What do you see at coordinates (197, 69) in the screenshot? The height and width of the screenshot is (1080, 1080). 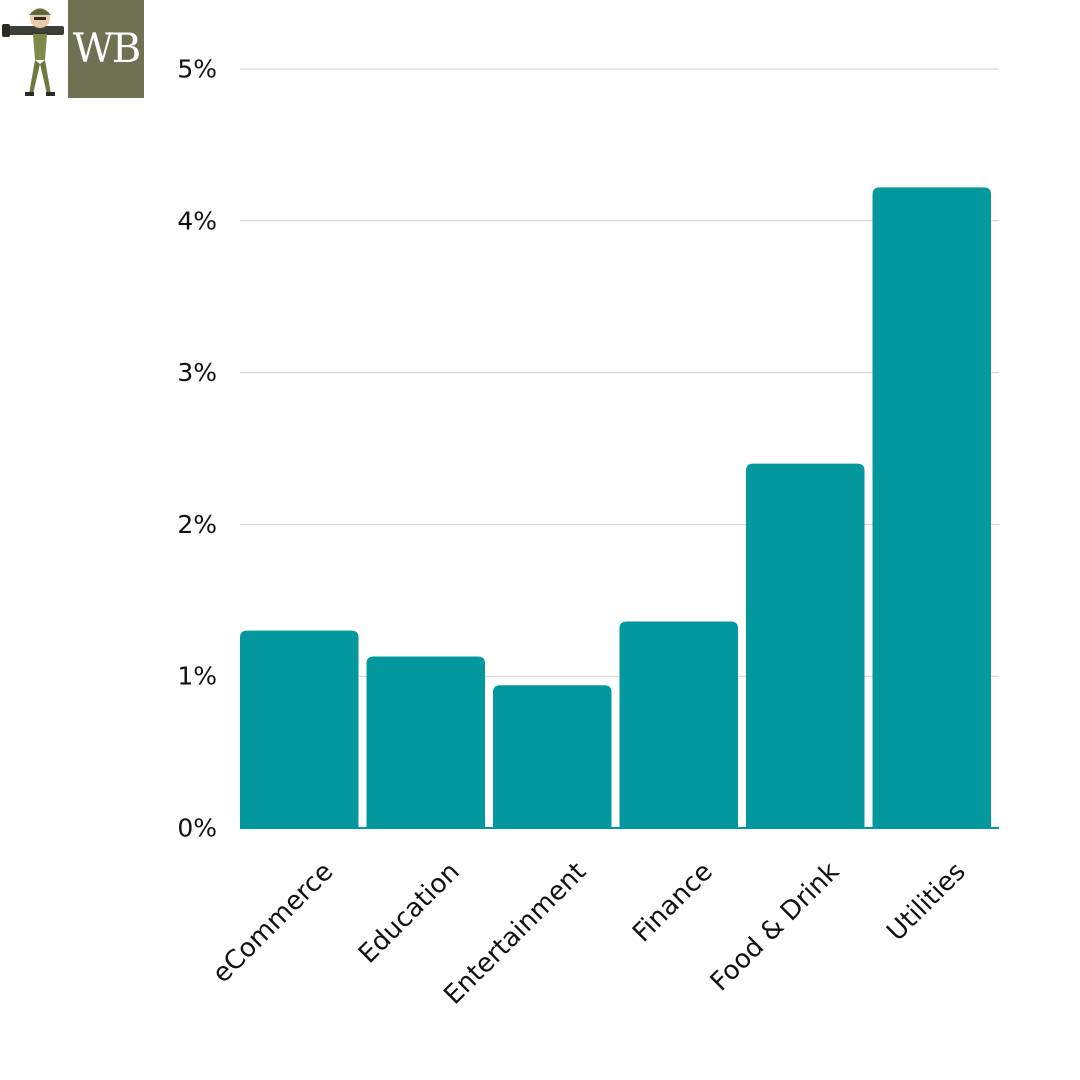 I see `y-tick-label: 5%` at bounding box center [197, 69].